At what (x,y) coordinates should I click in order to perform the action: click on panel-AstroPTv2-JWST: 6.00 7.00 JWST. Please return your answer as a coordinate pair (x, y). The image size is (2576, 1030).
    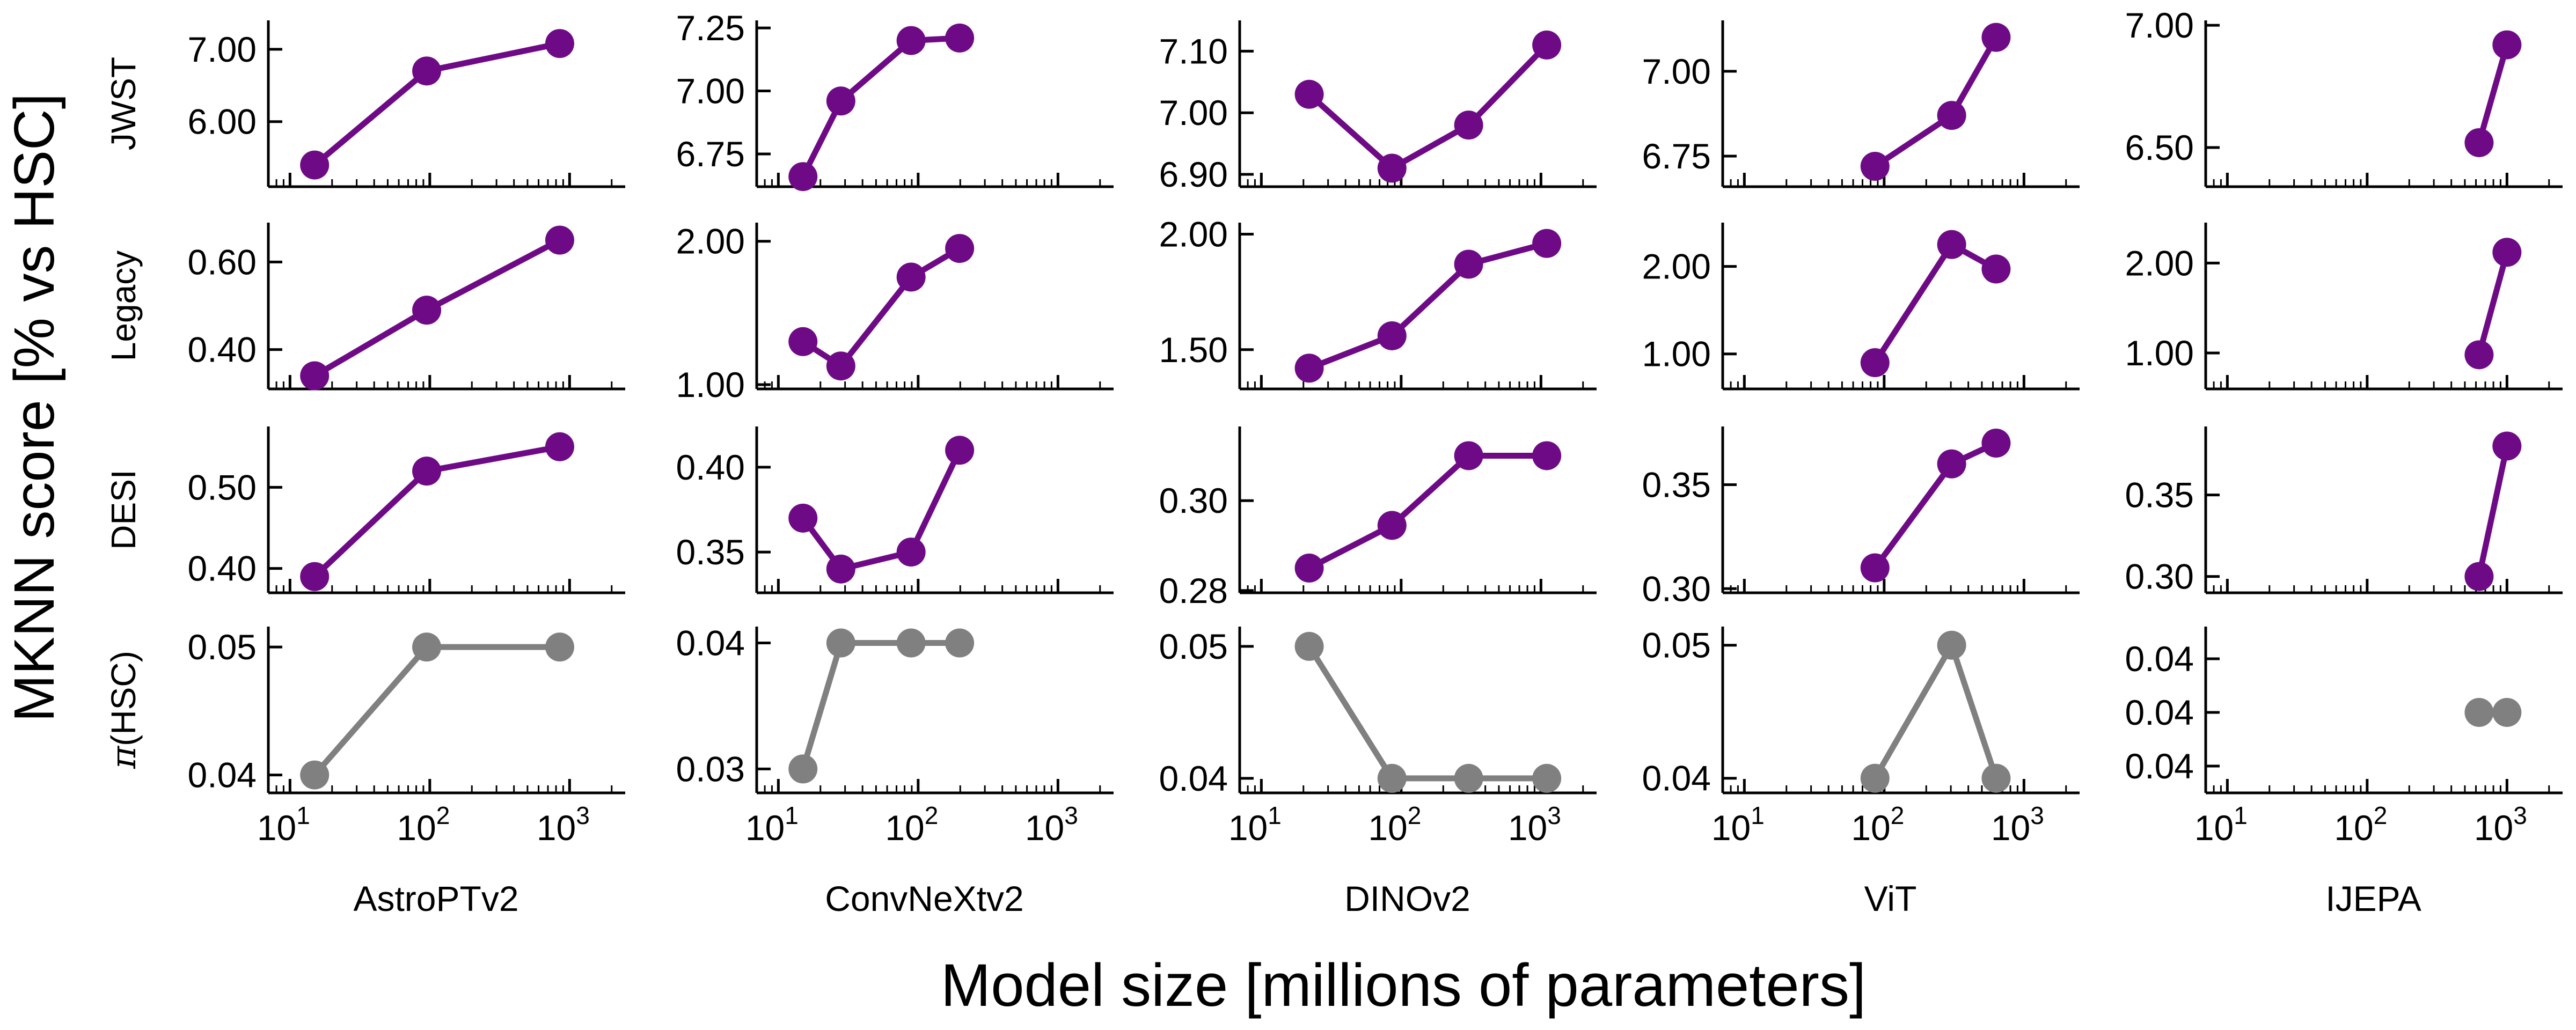
    Looking at the image, I should click on (364, 104).